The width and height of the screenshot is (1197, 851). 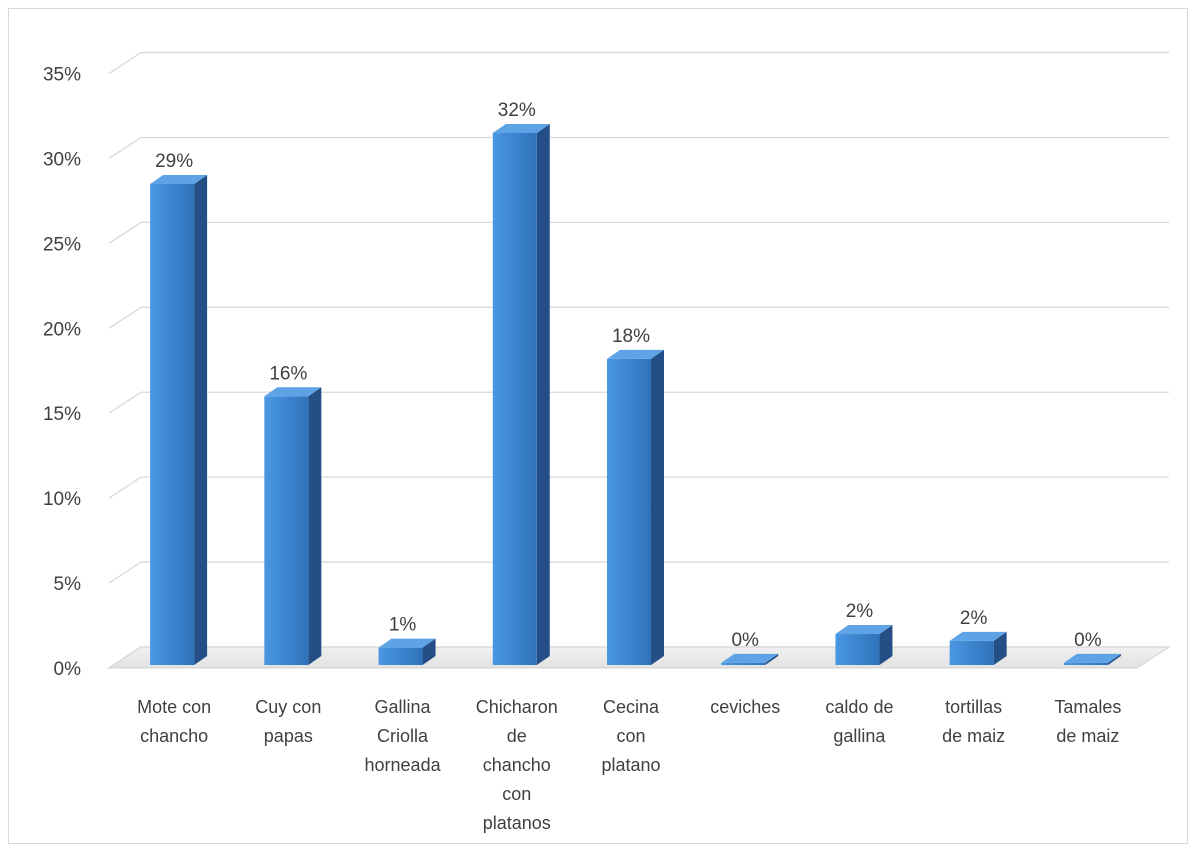 What do you see at coordinates (174, 161) in the screenshot?
I see `data-label: 29%` at bounding box center [174, 161].